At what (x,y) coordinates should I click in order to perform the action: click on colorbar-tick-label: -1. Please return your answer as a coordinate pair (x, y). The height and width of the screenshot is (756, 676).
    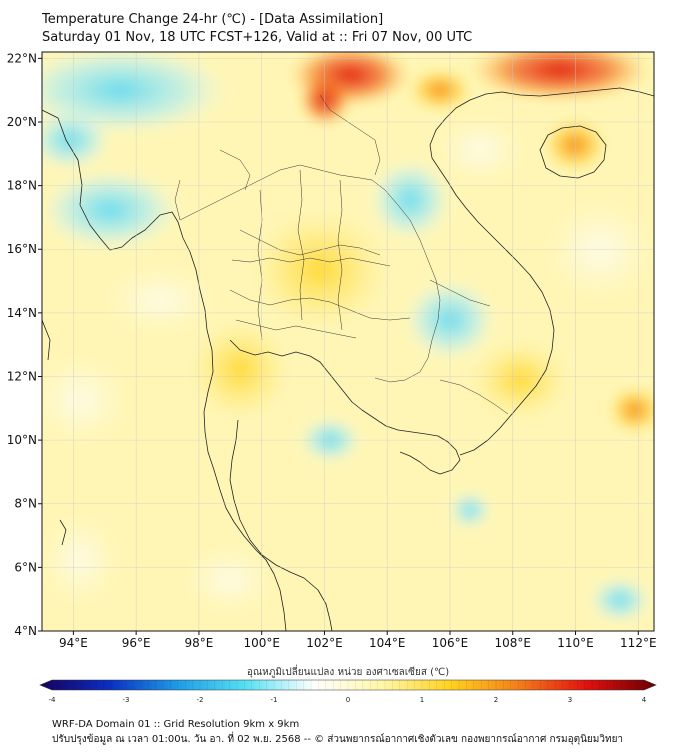
    Looking at the image, I should click on (274, 700).